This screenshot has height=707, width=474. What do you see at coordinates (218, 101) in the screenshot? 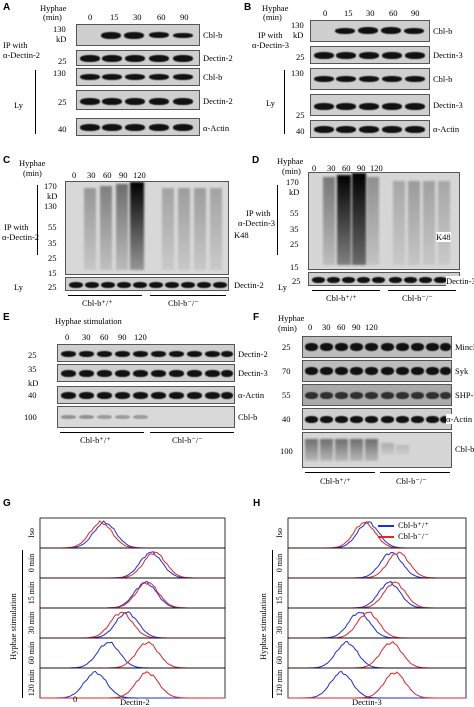
I see `band-label-a-3: Dectin-2` at bounding box center [218, 101].